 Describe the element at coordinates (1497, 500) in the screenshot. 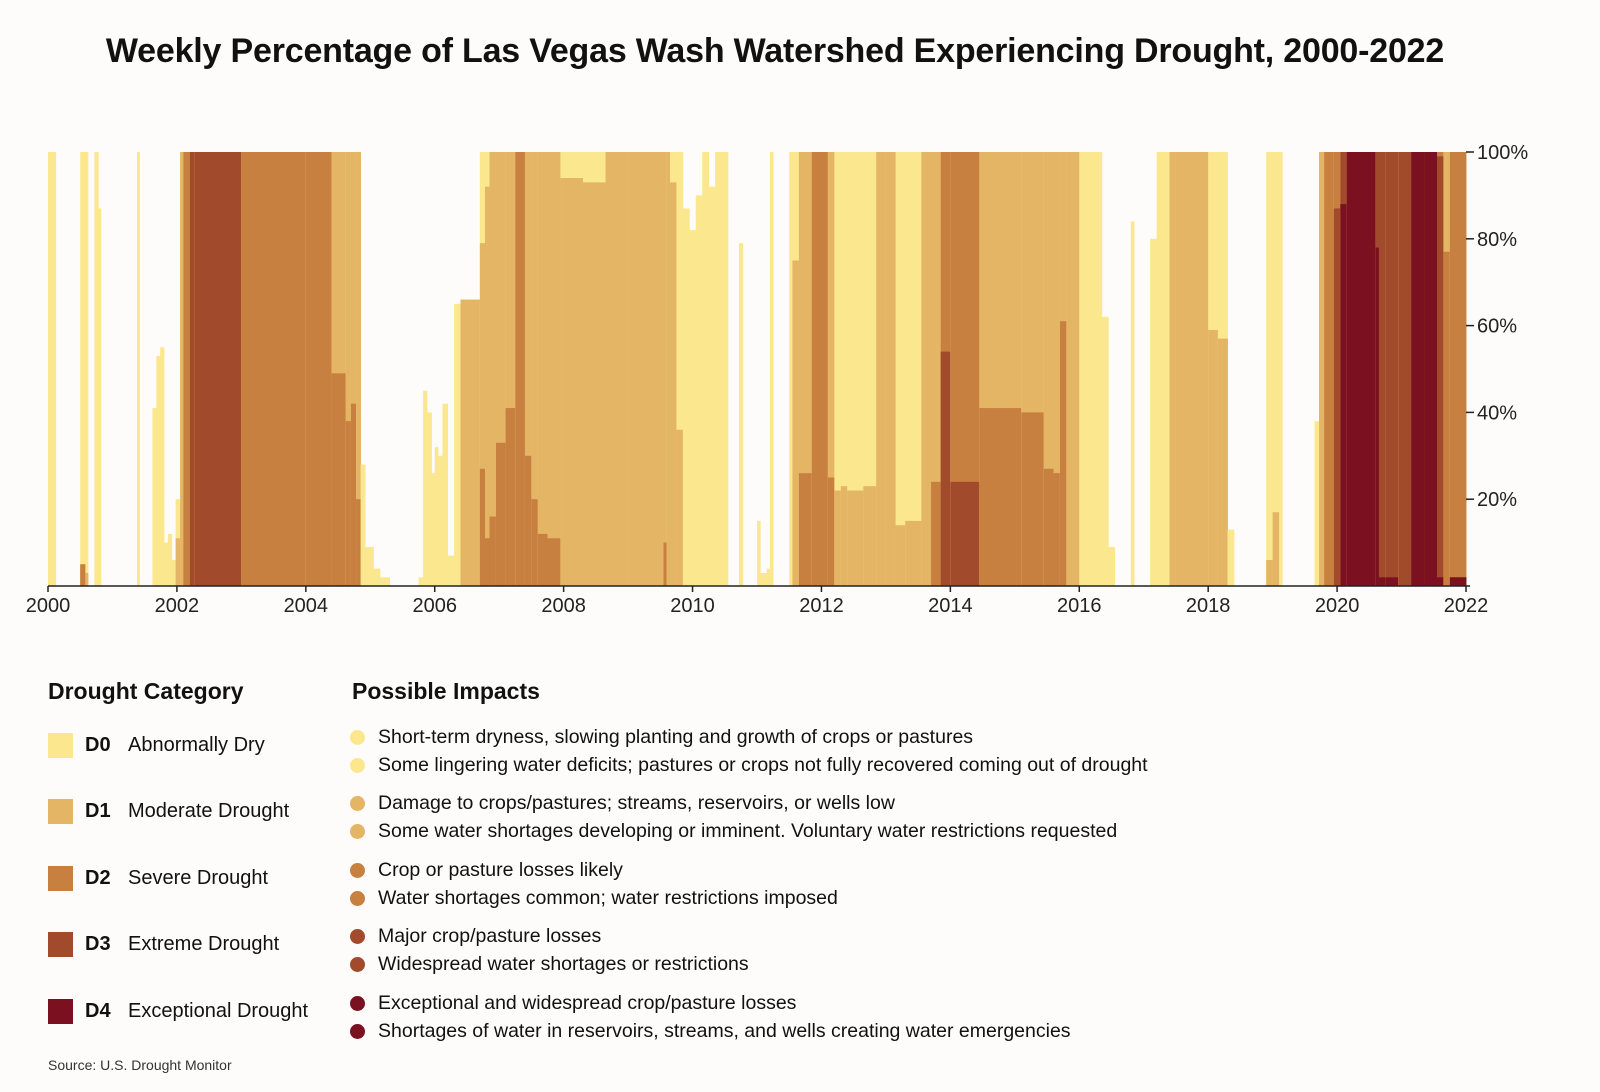

I see `y-tick-label: 20%` at that location.